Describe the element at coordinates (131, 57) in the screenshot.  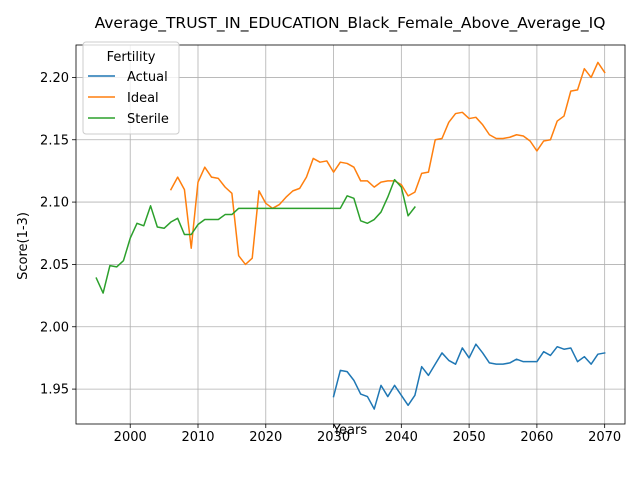
I see `legend-title: Fertility` at that location.